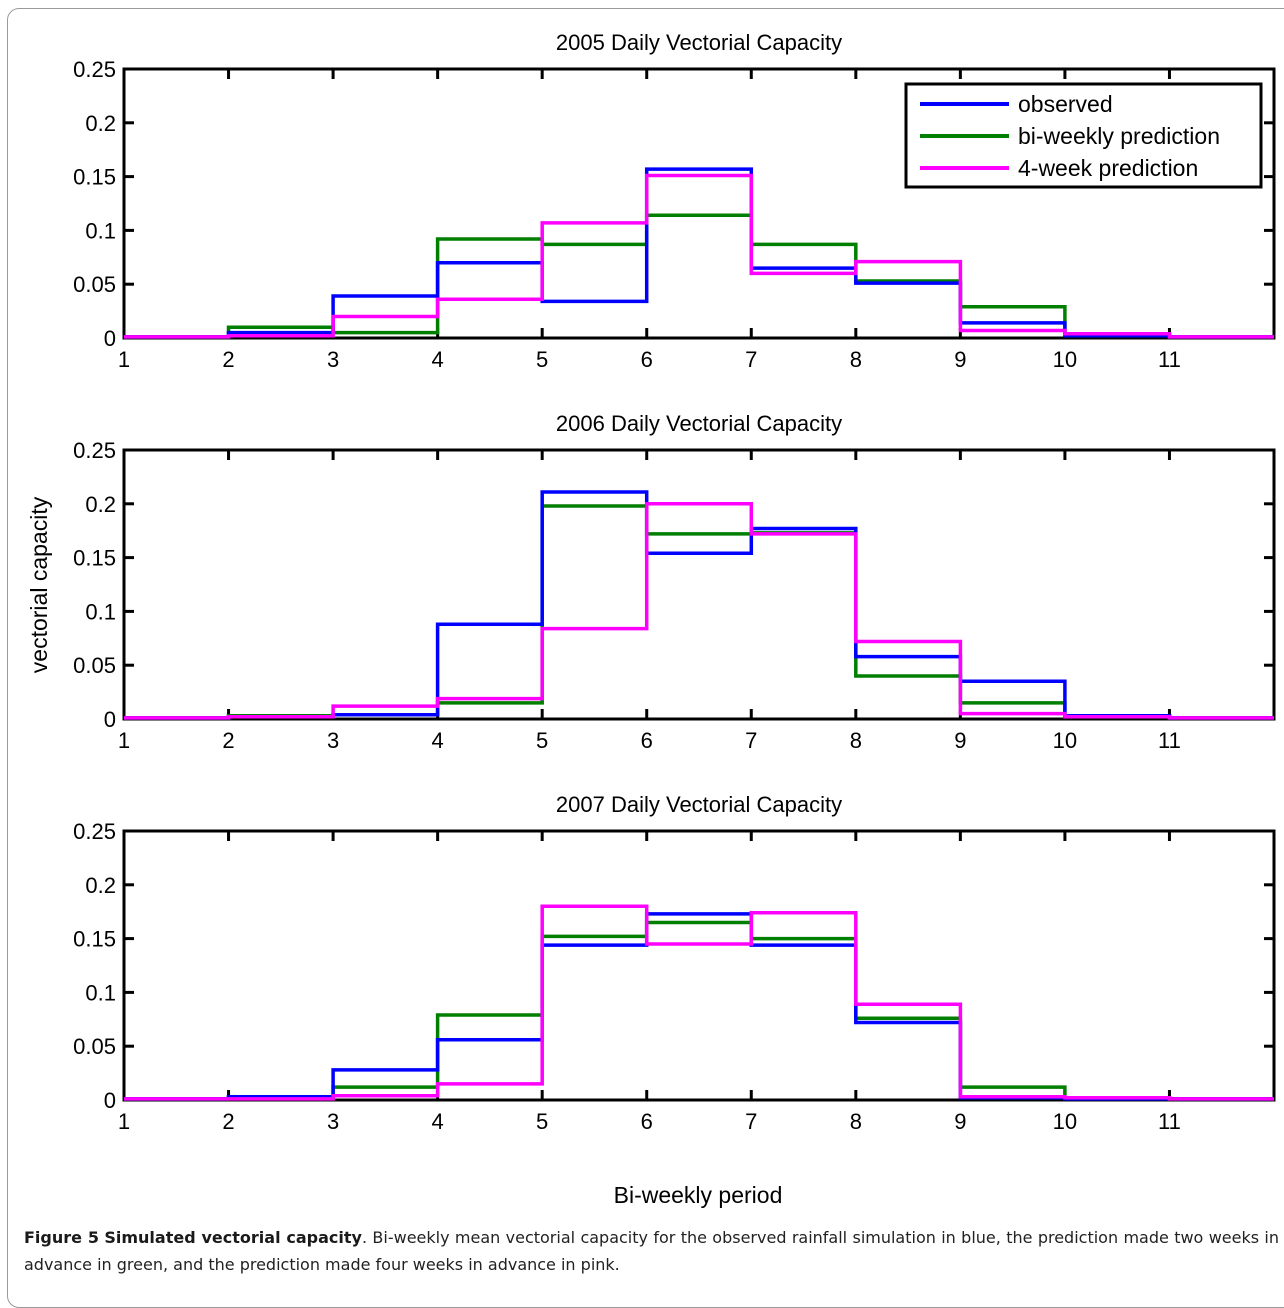  Describe the element at coordinates (1108, 168) in the screenshot. I see `legend-label: 4-week prediction` at that location.